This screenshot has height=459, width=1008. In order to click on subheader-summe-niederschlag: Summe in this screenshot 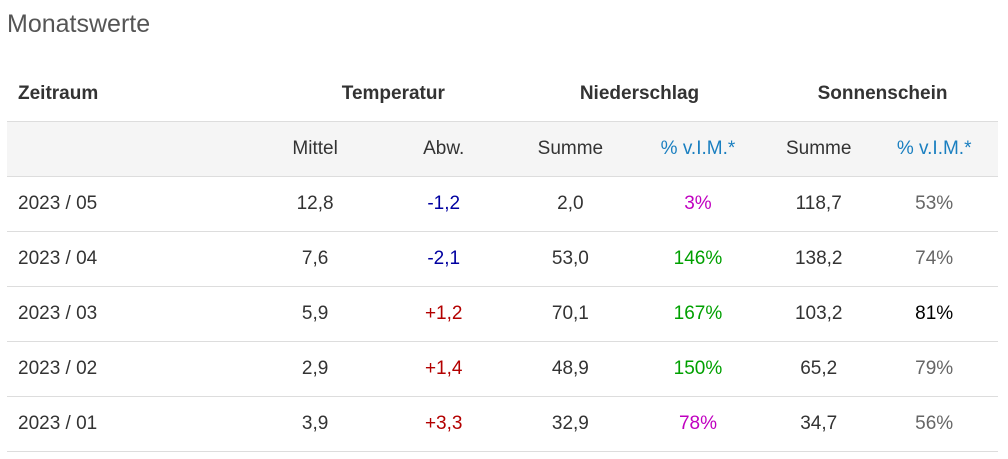, I will do `click(570, 149)`.